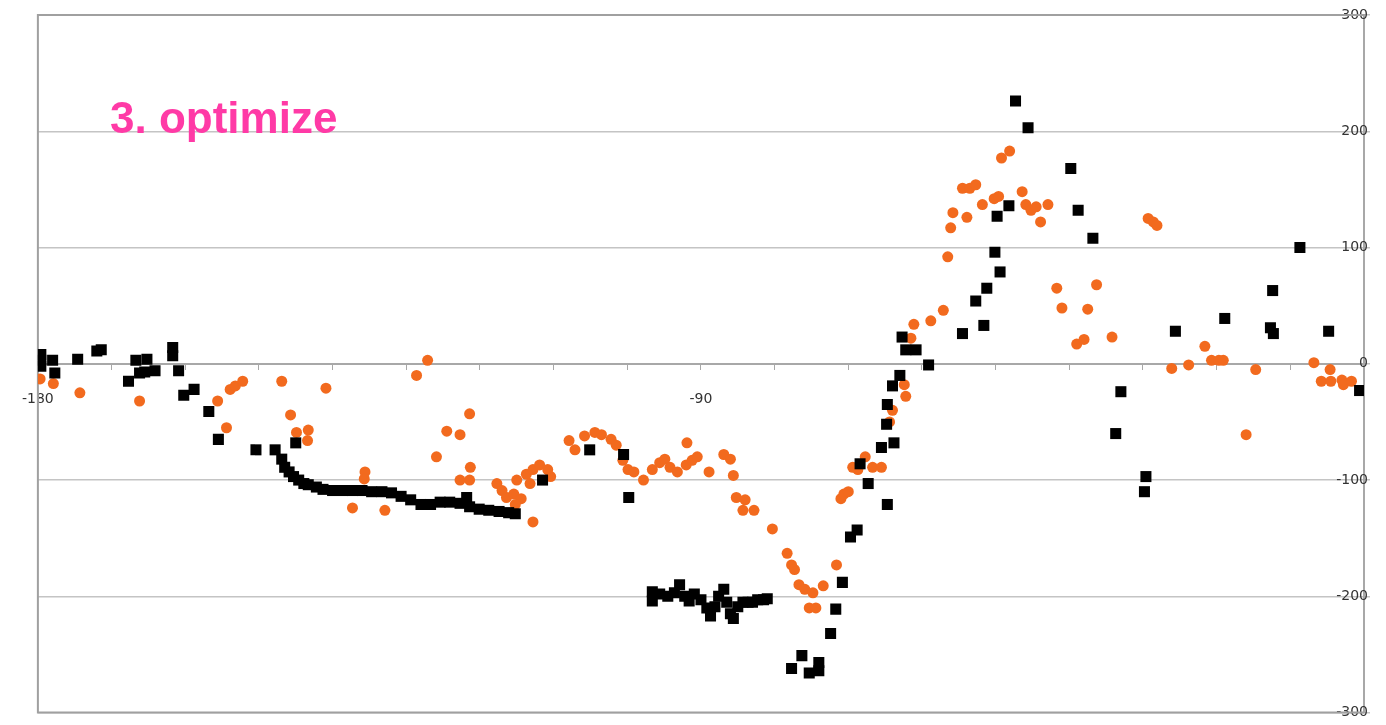 This screenshot has height=725, width=1386. I want to click on text: 3. optimize, so click(224, 118).